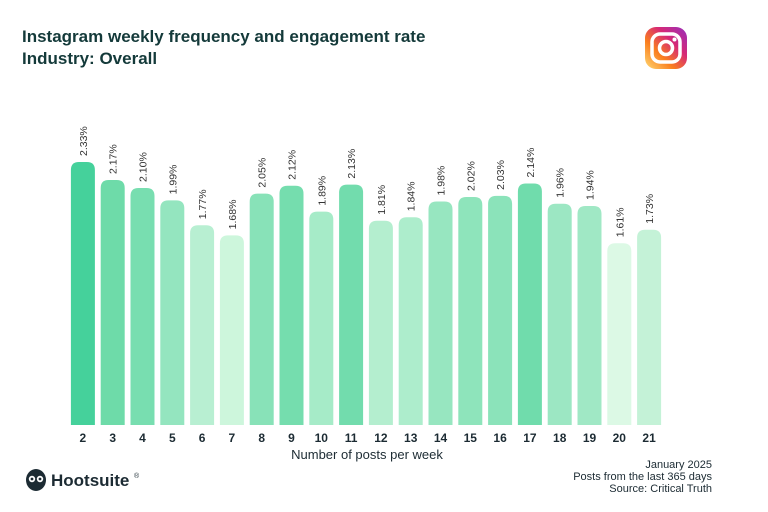 The width and height of the screenshot is (768, 512). What do you see at coordinates (442, 181) in the screenshot?
I see `value-label: 1.98%` at bounding box center [442, 181].